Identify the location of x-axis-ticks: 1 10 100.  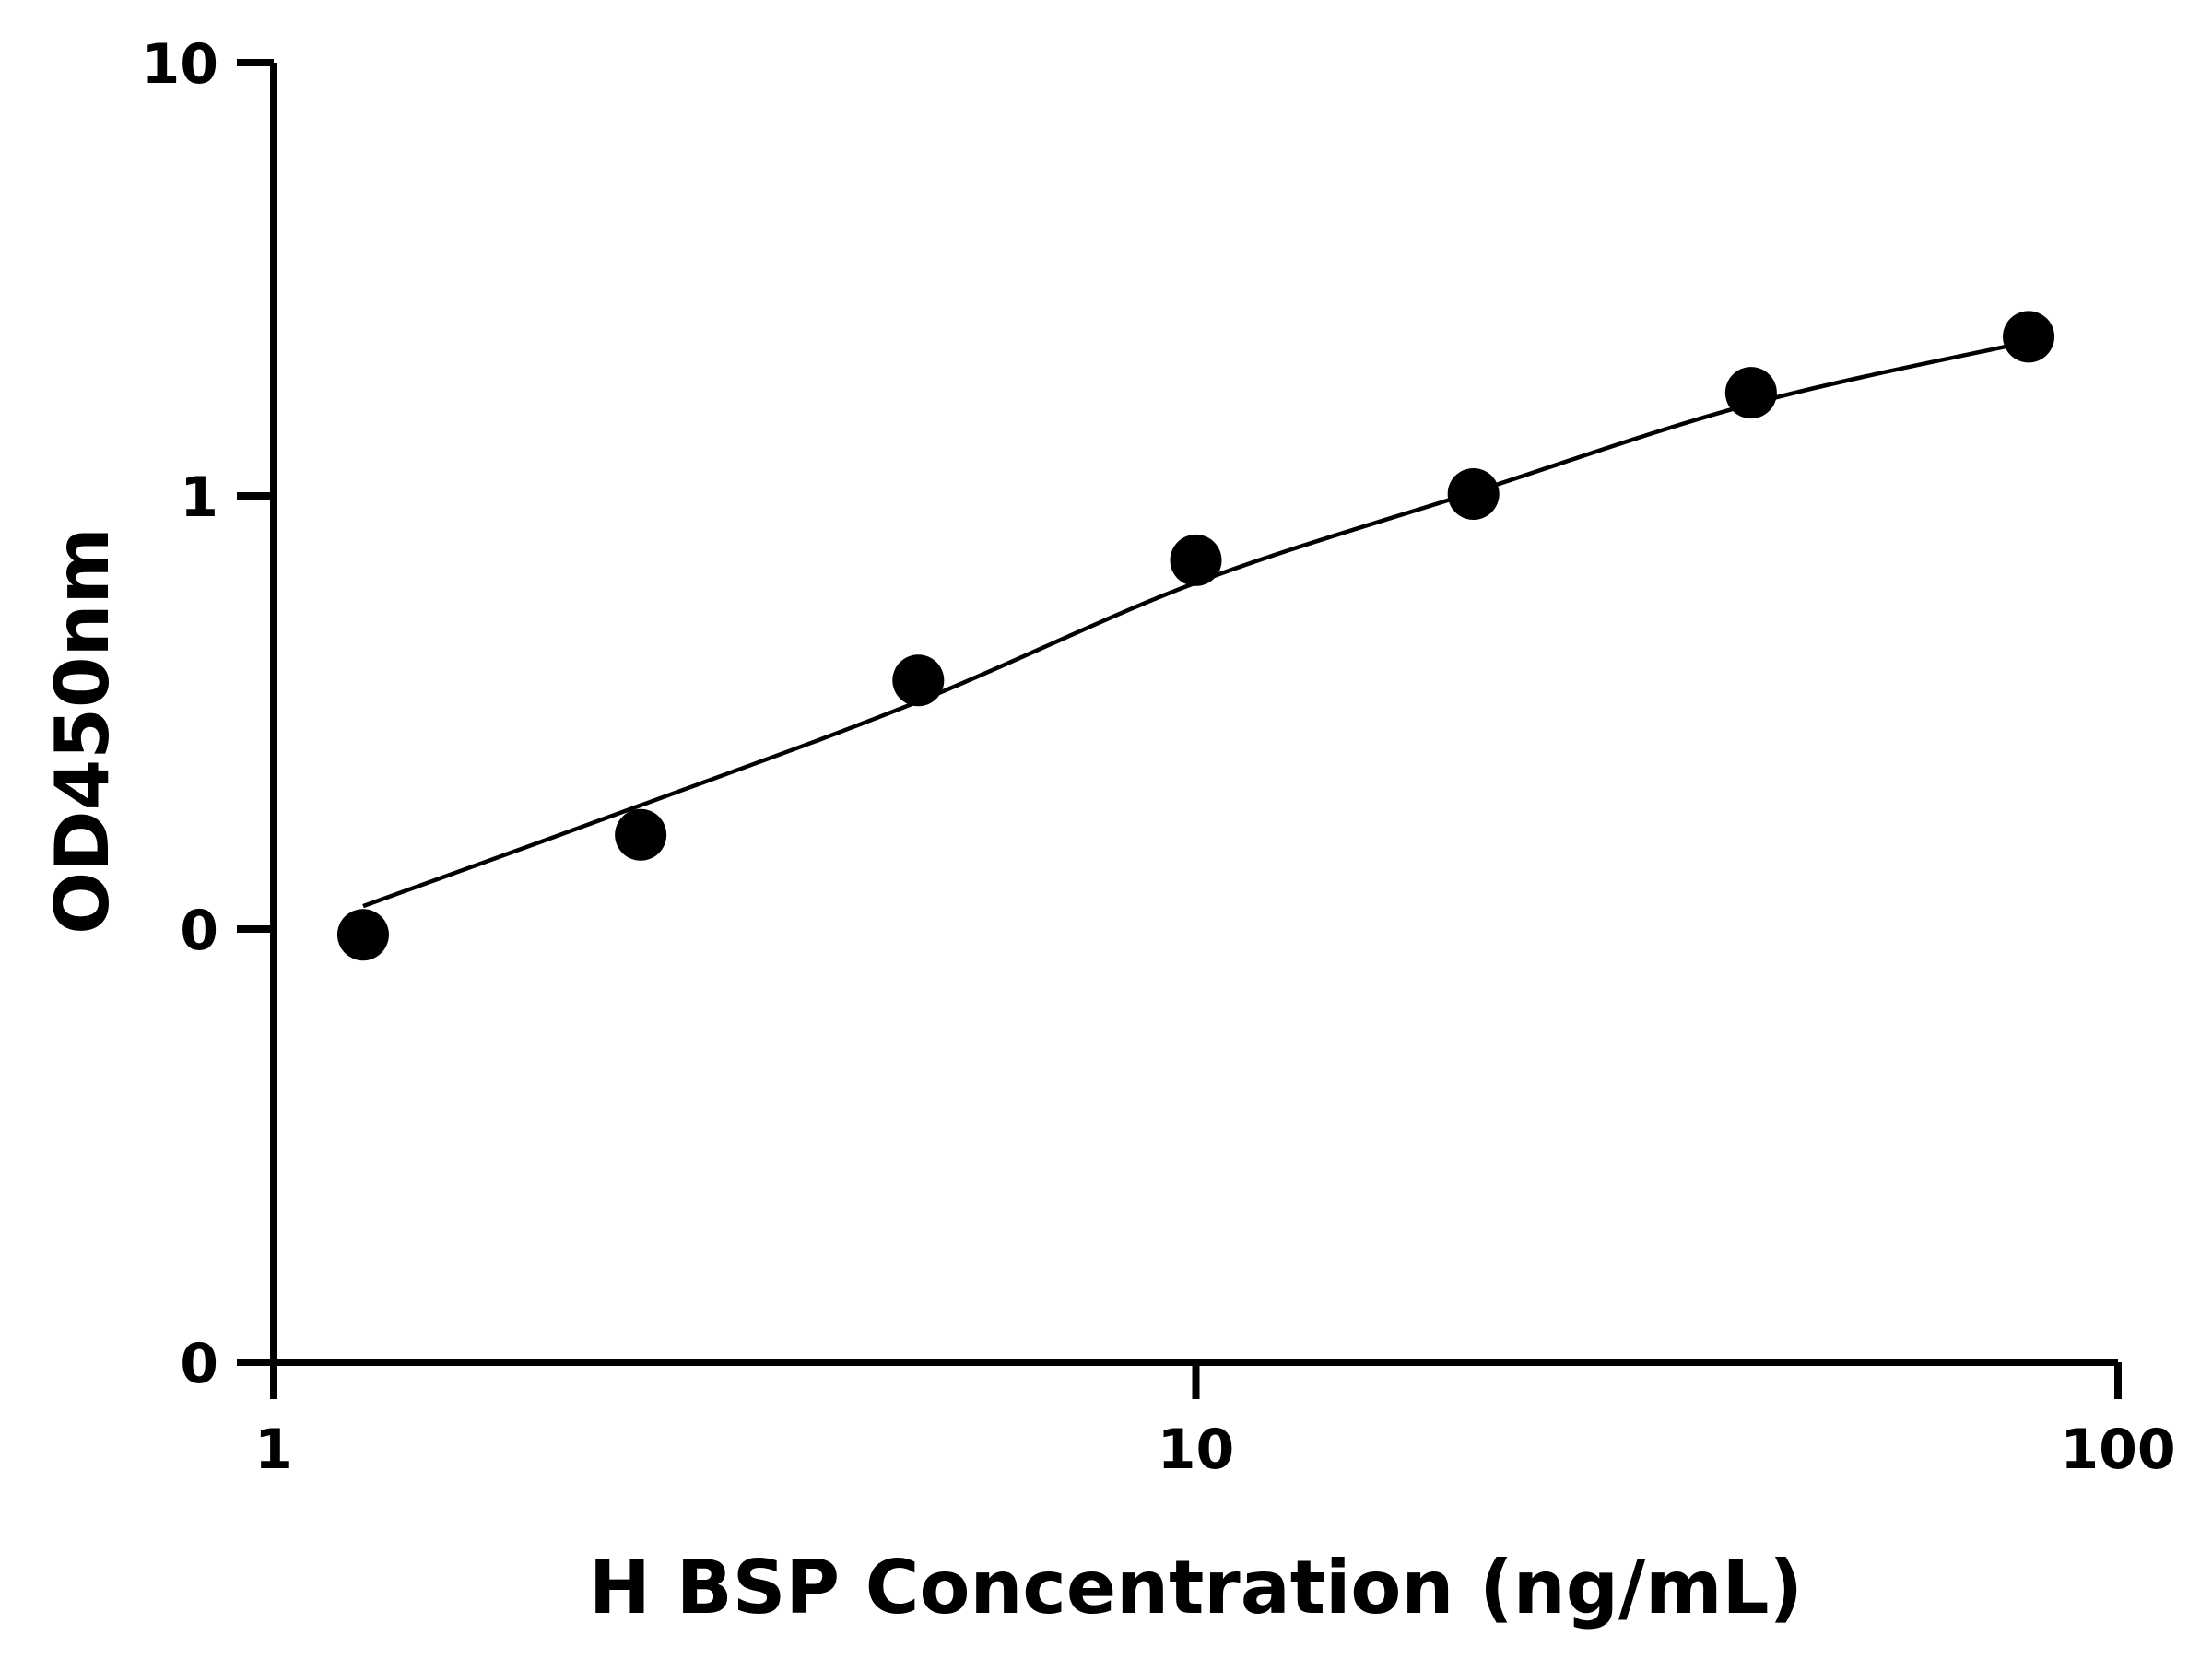
(1215, 1422).